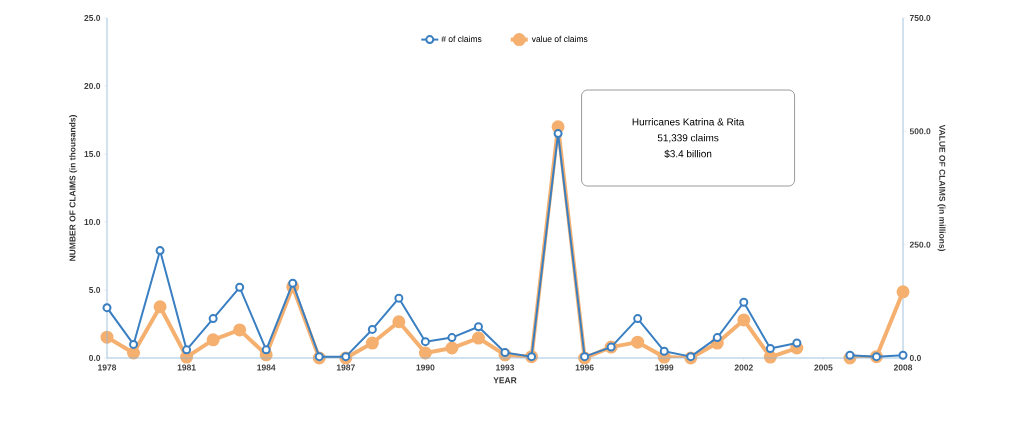 This screenshot has height=421, width=1022. What do you see at coordinates (92, 222) in the screenshot?
I see `y-tick-label: 10.0` at bounding box center [92, 222].